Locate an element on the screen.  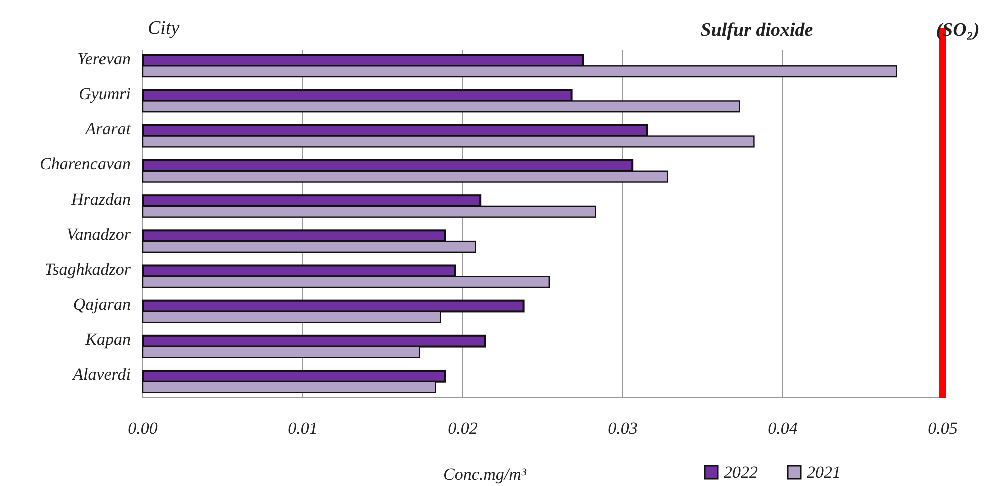
x-tick-label: 0.05 is located at coordinates (943, 428).